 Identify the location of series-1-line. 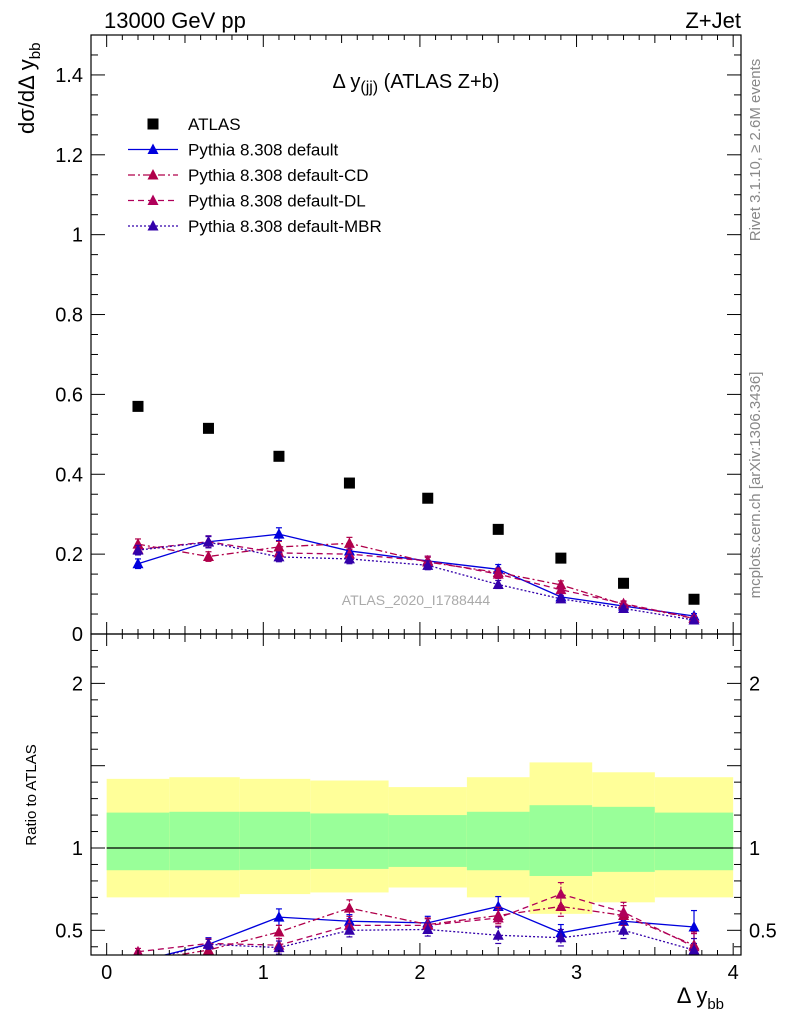
(428, 930).